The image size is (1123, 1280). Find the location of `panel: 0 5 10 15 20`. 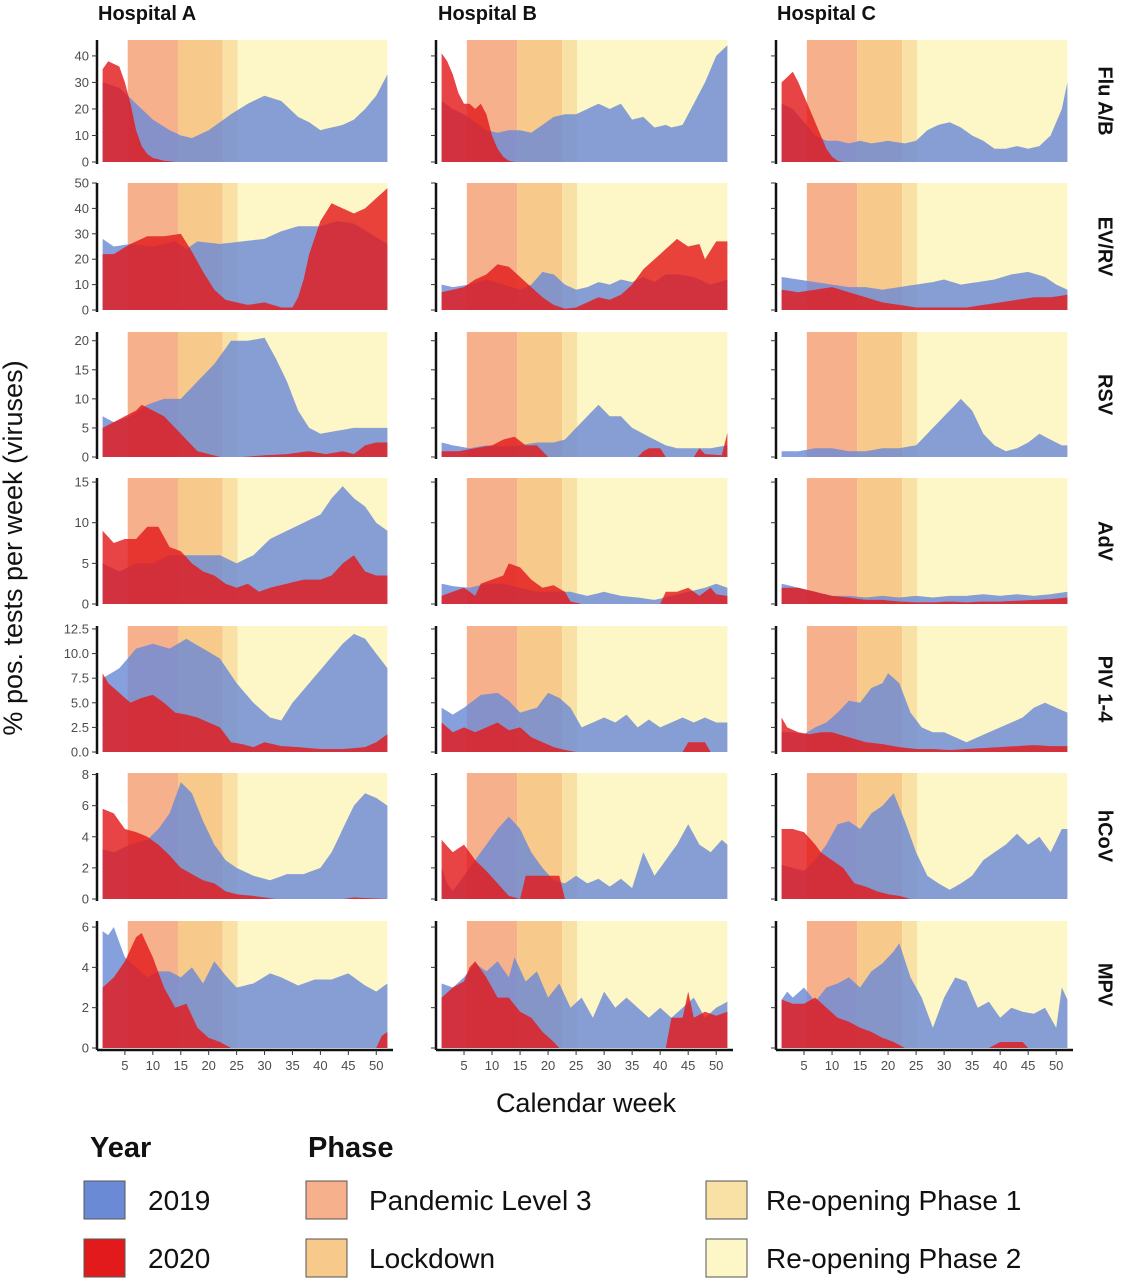

panel: 0 5 10 15 20 is located at coordinates (231, 398).